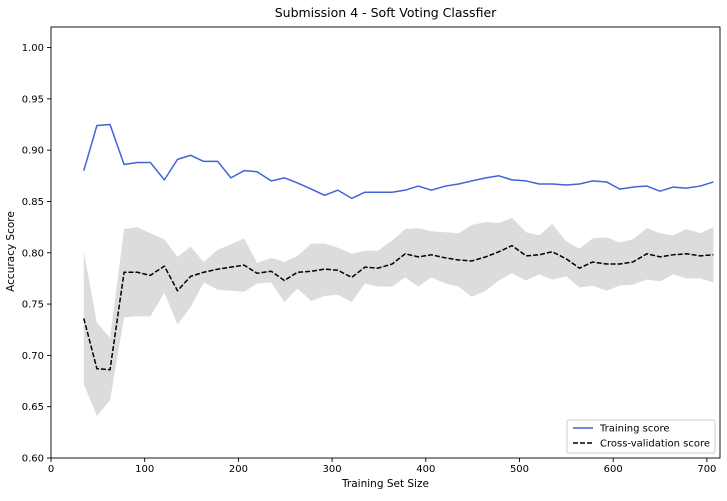 Image resolution: width=727 pixels, height=501 pixels. What do you see at coordinates (613, 469) in the screenshot?
I see `x-tick-label: 600` at bounding box center [613, 469].